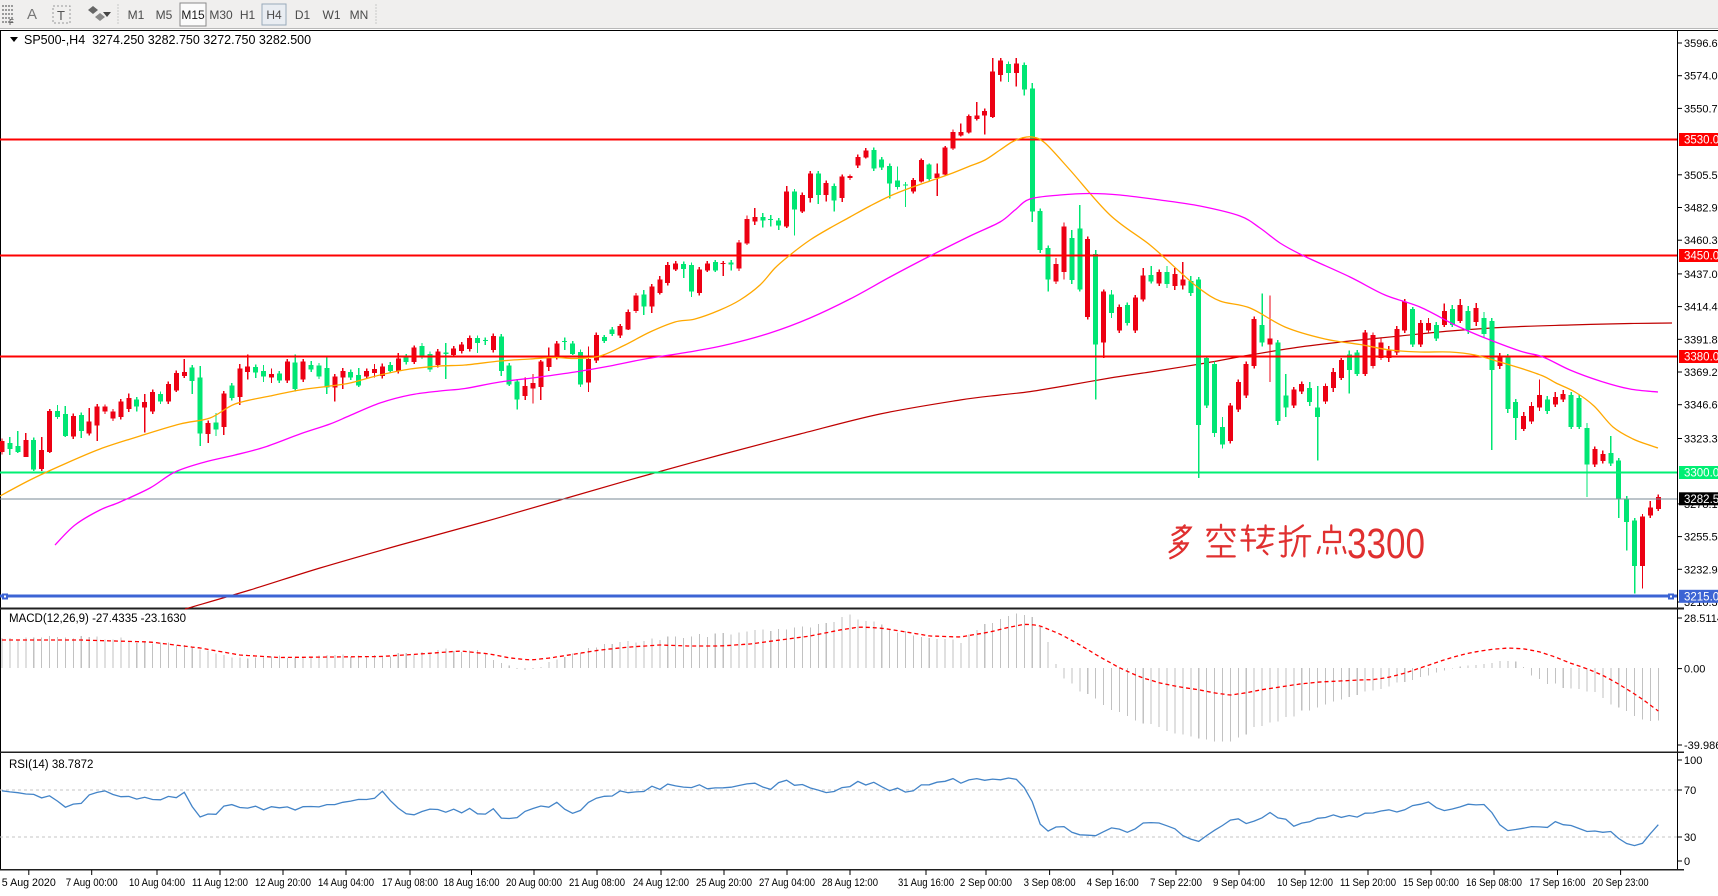  Describe the element at coordinates (359, 15) in the screenshot. I see `svg-text: MN` at that location.